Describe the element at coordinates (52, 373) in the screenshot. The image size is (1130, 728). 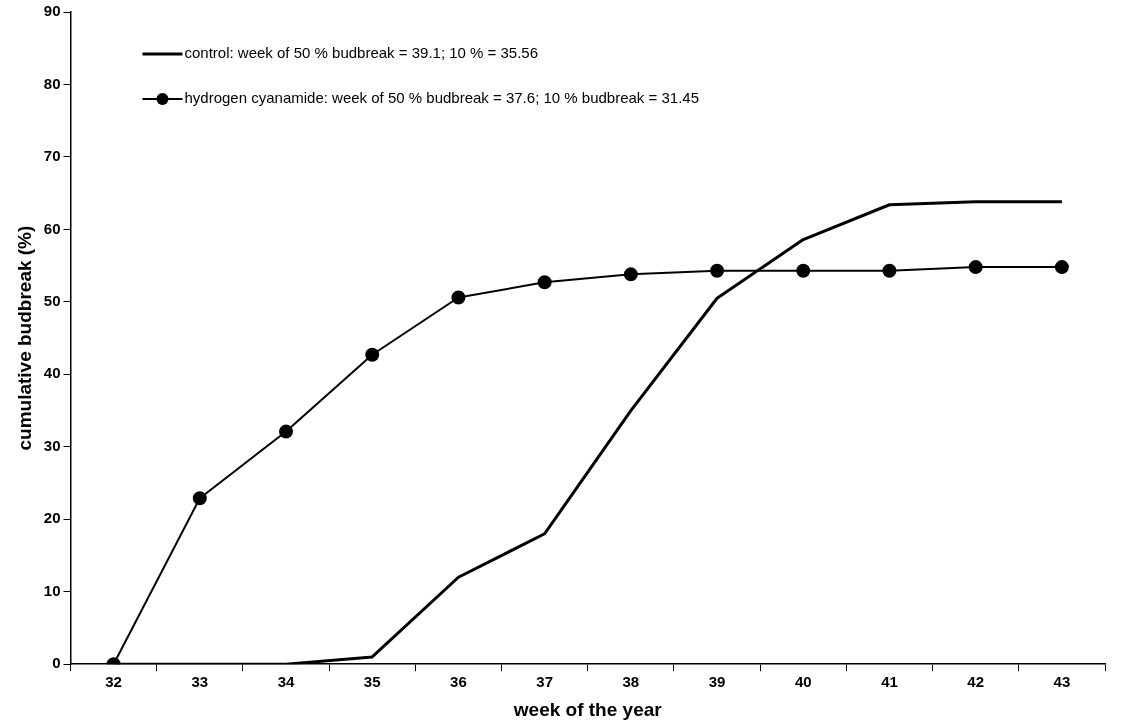
I see `y-tick-label: 40` at that location.